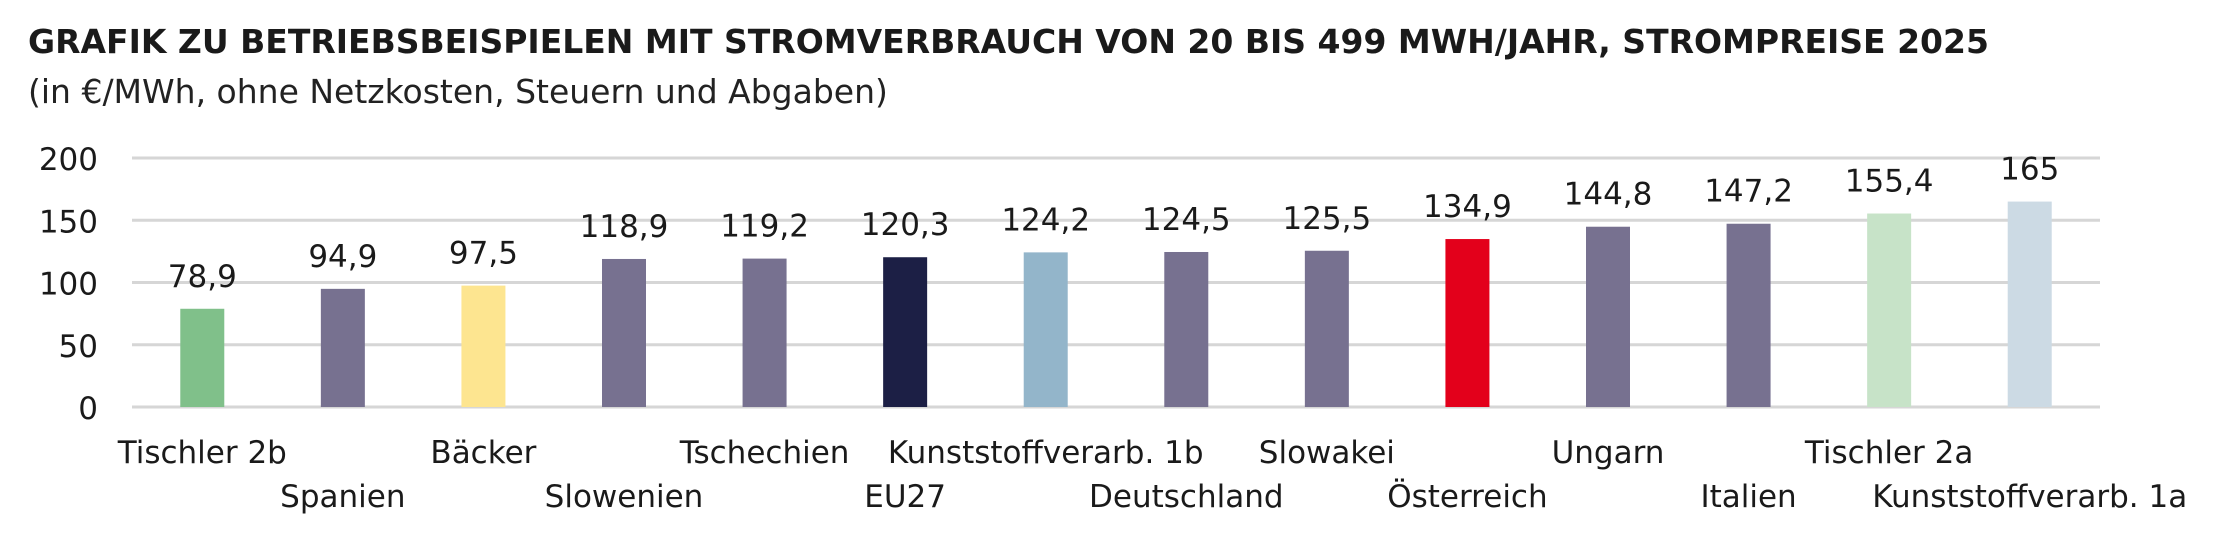  Describe the element at coordinates (202, 453) in the screenshot. I see `x-category-label: Tischler 2b` at that location.